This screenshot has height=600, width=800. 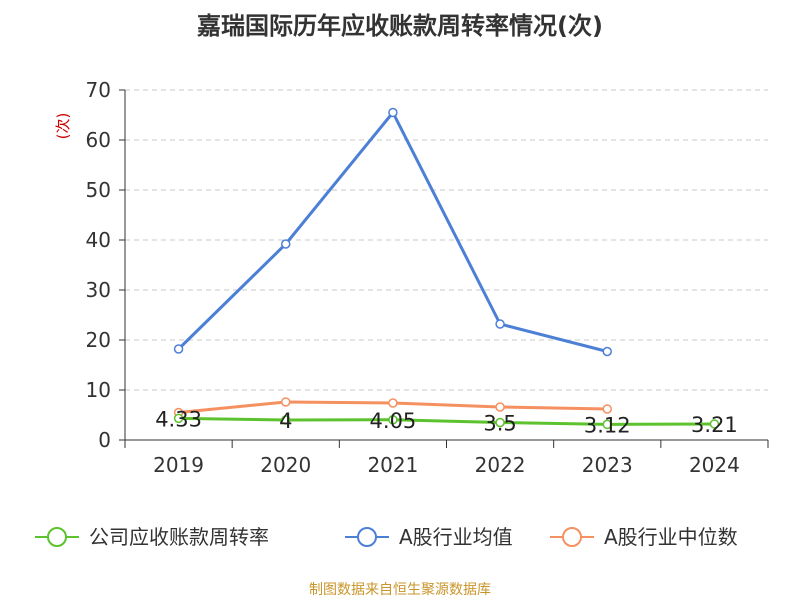 I want to click on legend: 公司应收账款周转率 A股行业均值 A股行业中位数, so click(x=386, y=537).